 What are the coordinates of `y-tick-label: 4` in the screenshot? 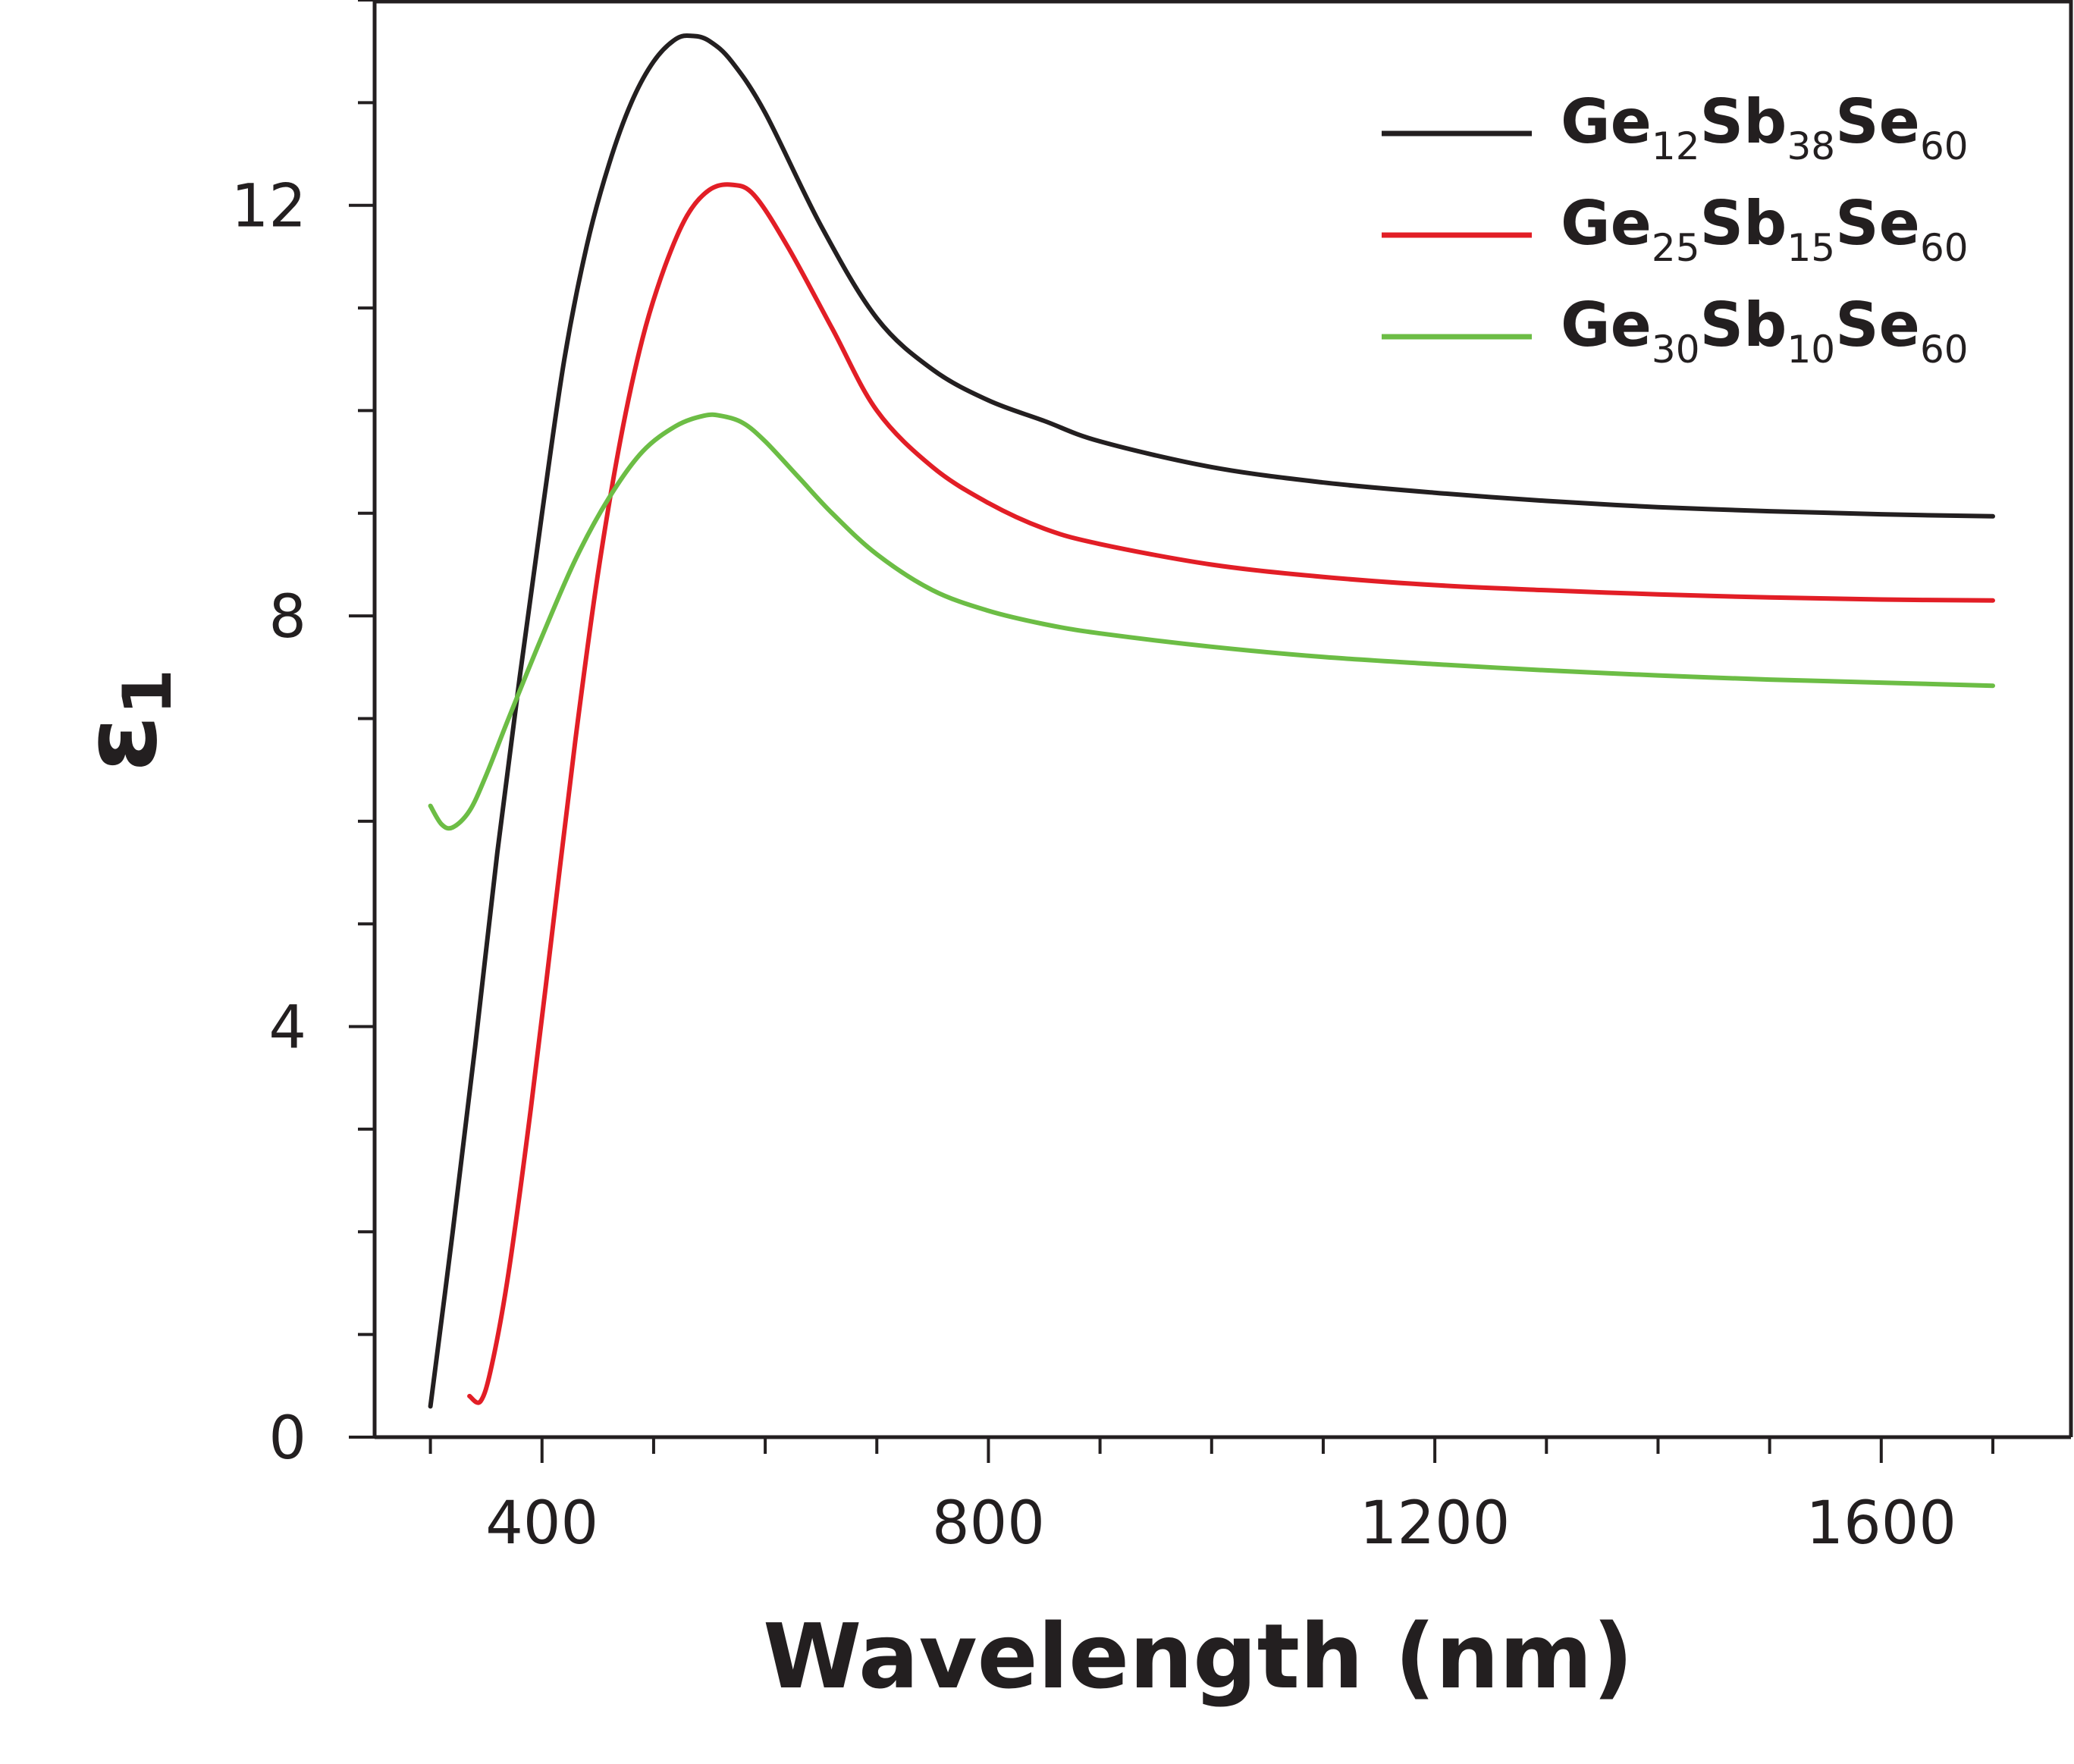 It's located at (287, 1028).